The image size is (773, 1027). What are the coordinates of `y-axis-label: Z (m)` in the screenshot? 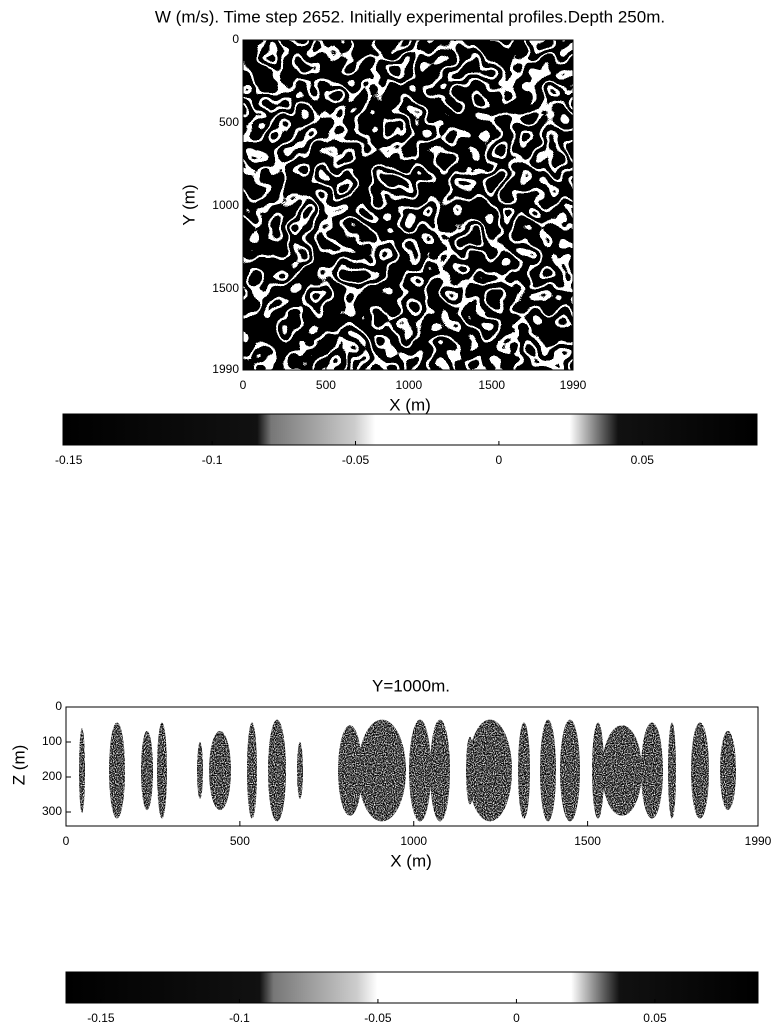 It's located at (18, 765).